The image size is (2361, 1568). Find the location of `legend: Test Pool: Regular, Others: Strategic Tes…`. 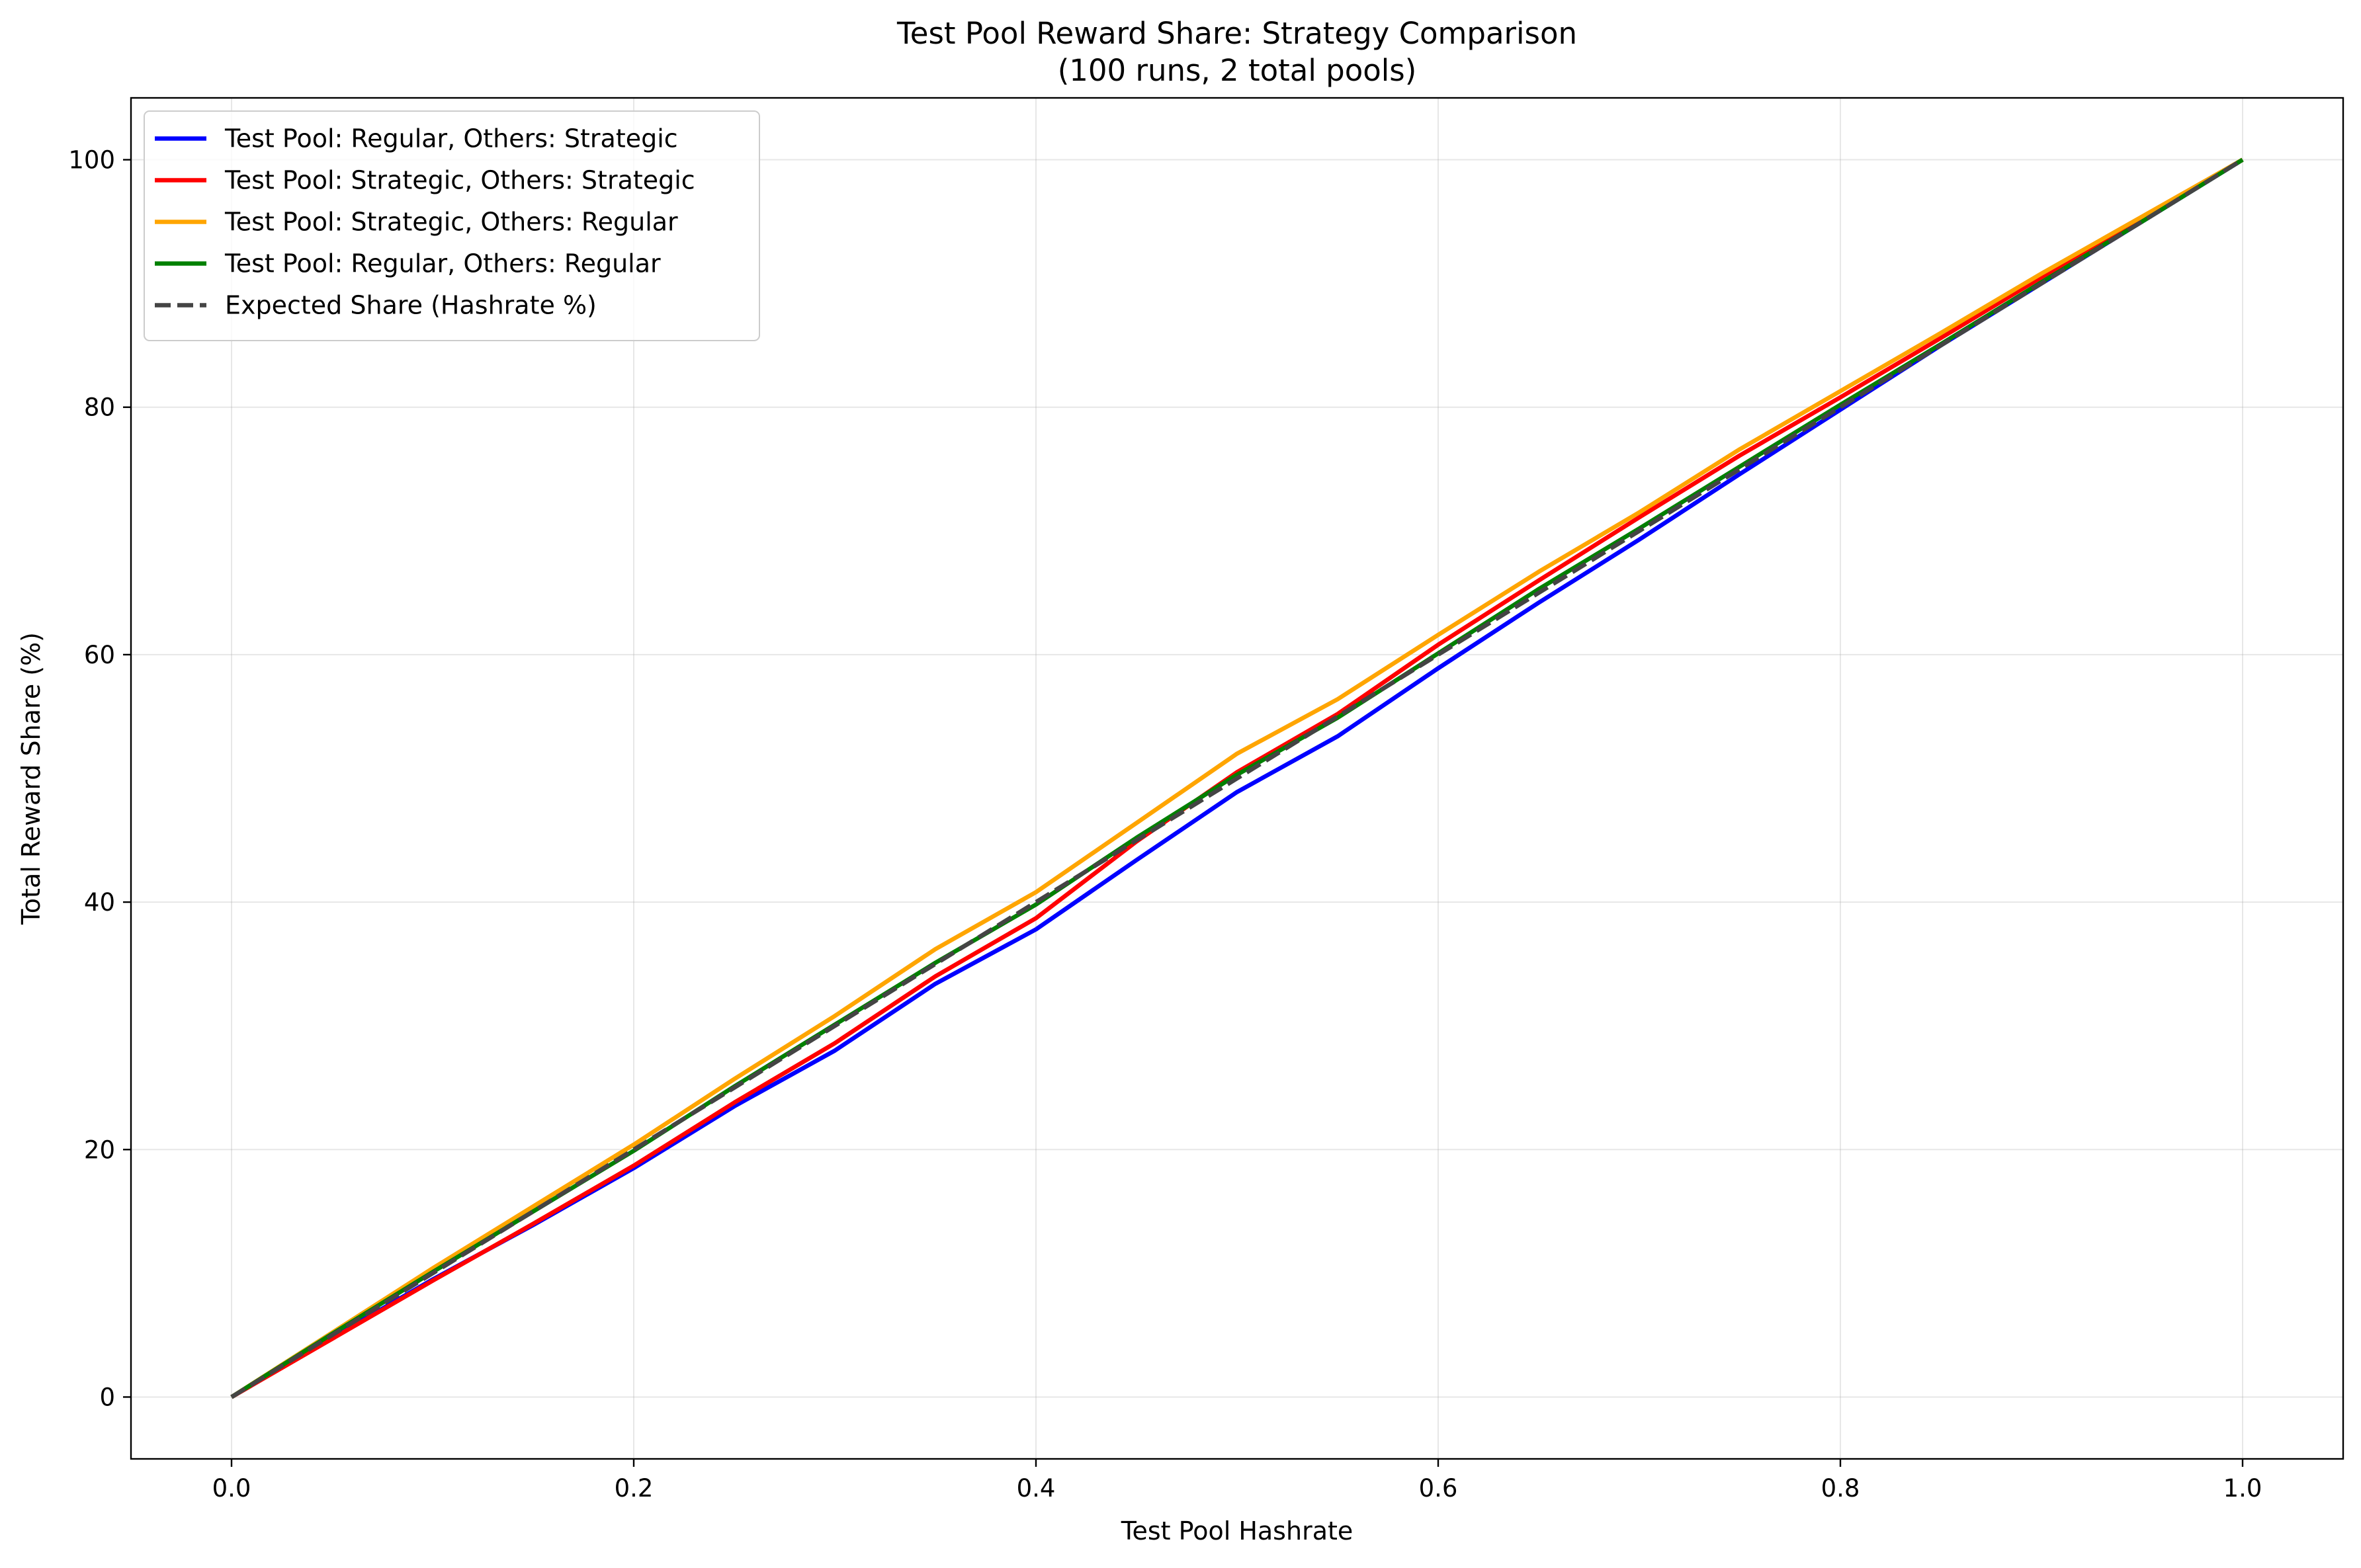

legend: Test Pool: Regular, Others: Strategic Tes… is located at coordinates (452, 225).